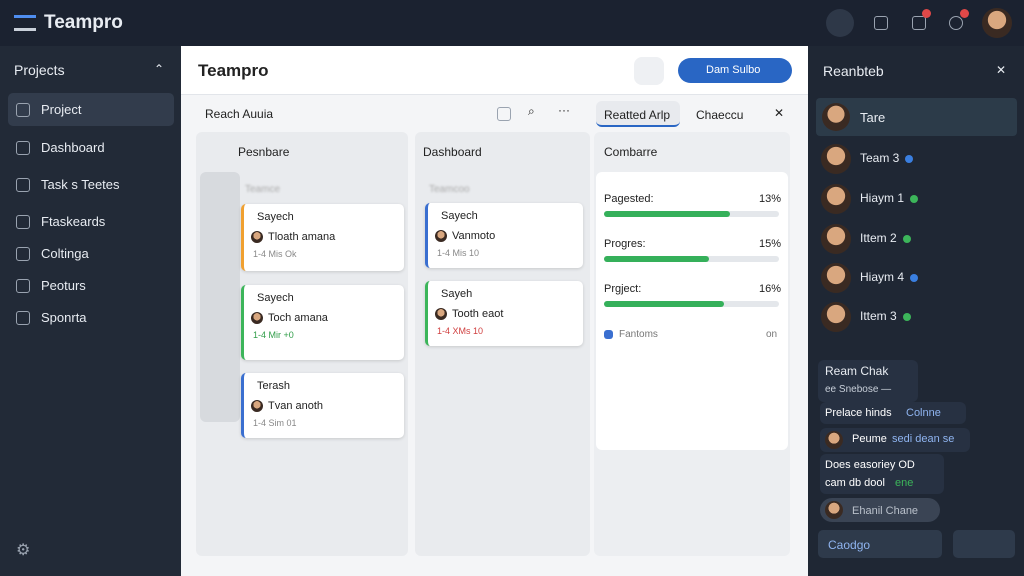  I want to click on action-button-label: Dam Sulbo, so click(733, 70).